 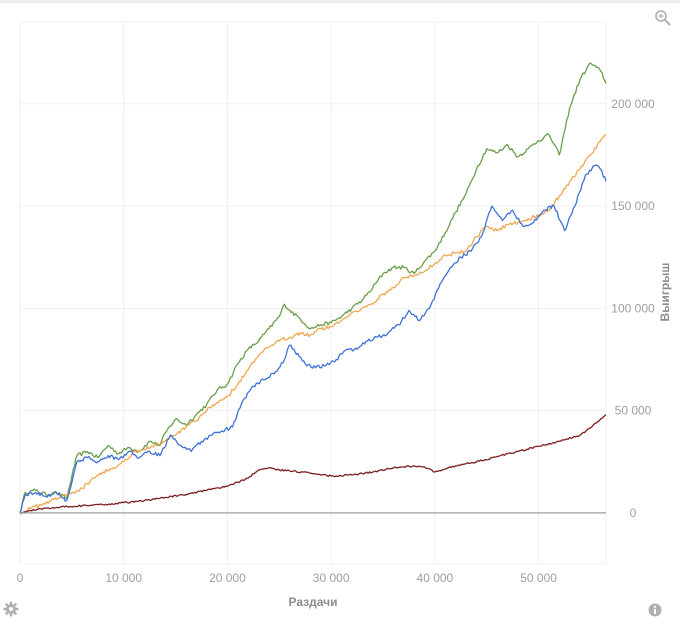 What do you see at coordinates (20, 578) in the screenshot?
I see `x-tick-label: 0` at bounding box center [20, 578].